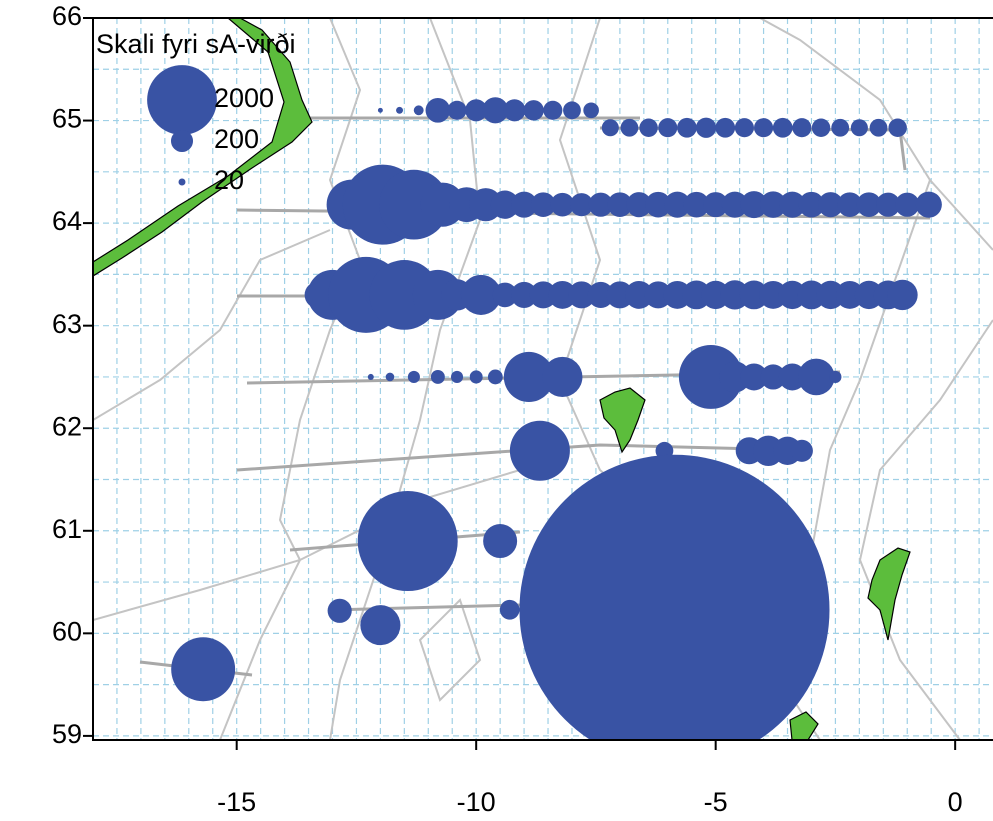 The height and width of the screenshot is (821, 993). I want to click on y-tick-label: 59, so click(67, 734).